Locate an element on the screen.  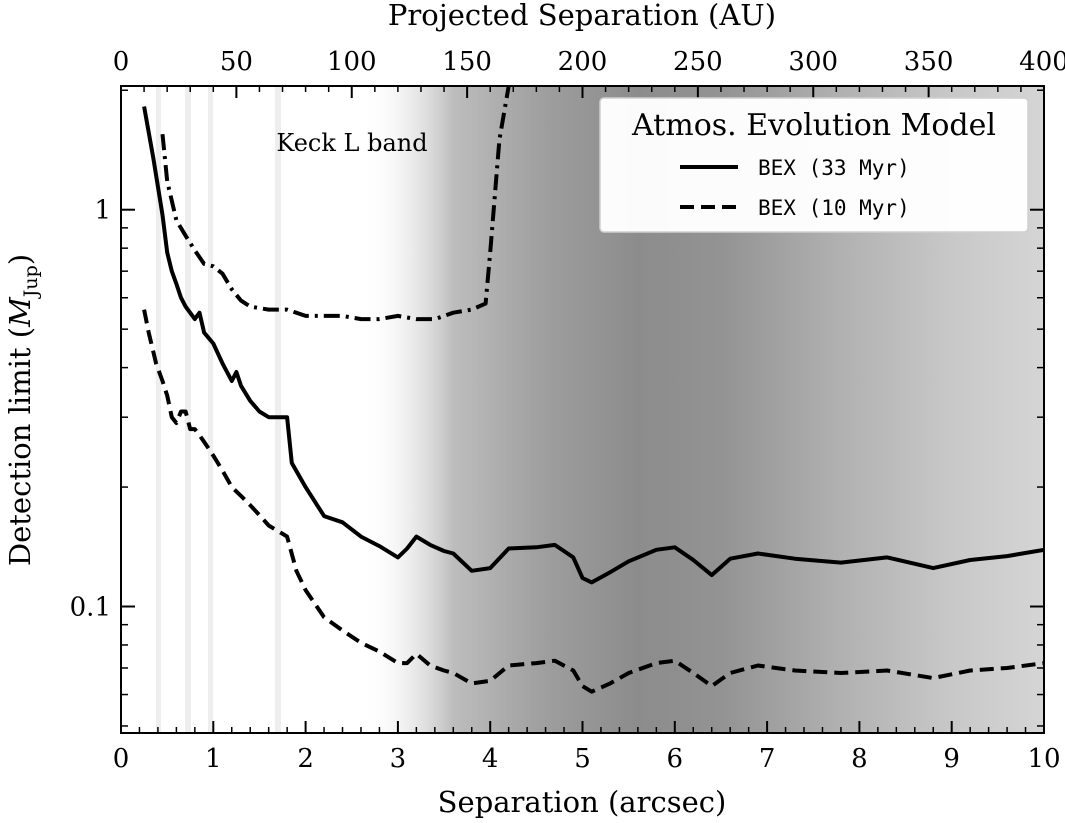
x-tick-label: 10 is located at coordinates (1043, 759).